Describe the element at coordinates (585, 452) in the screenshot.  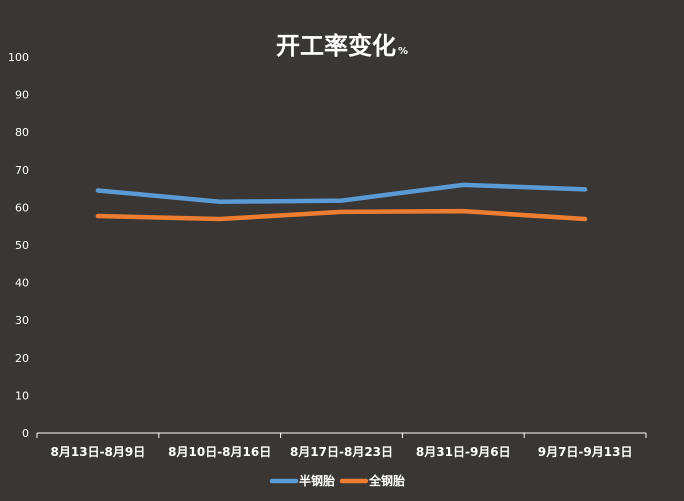
I see `x-tick-label: 9月7日-9月13日` at that location.